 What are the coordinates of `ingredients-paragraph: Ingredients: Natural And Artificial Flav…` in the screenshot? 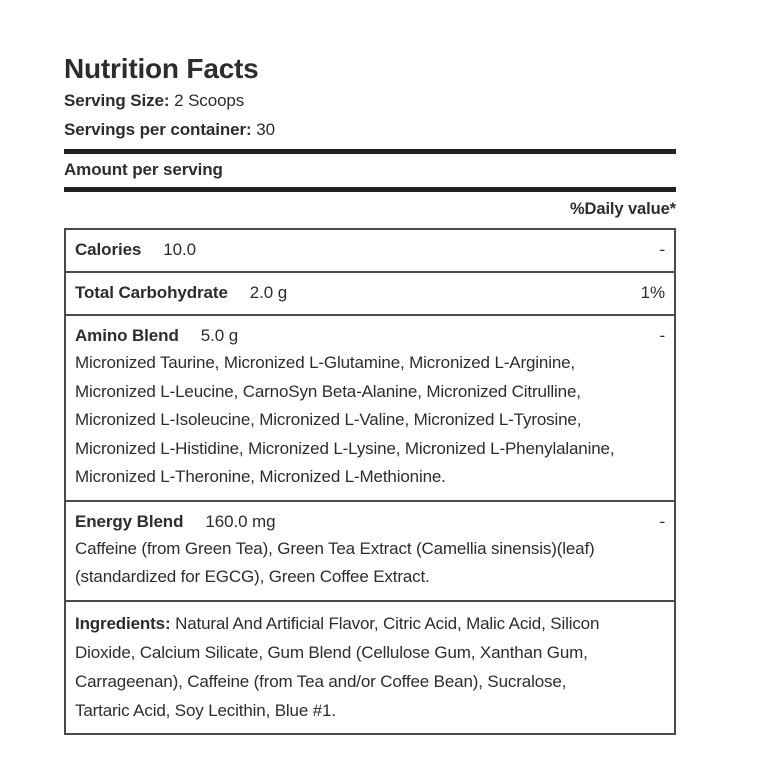 It's located at (370, 667).